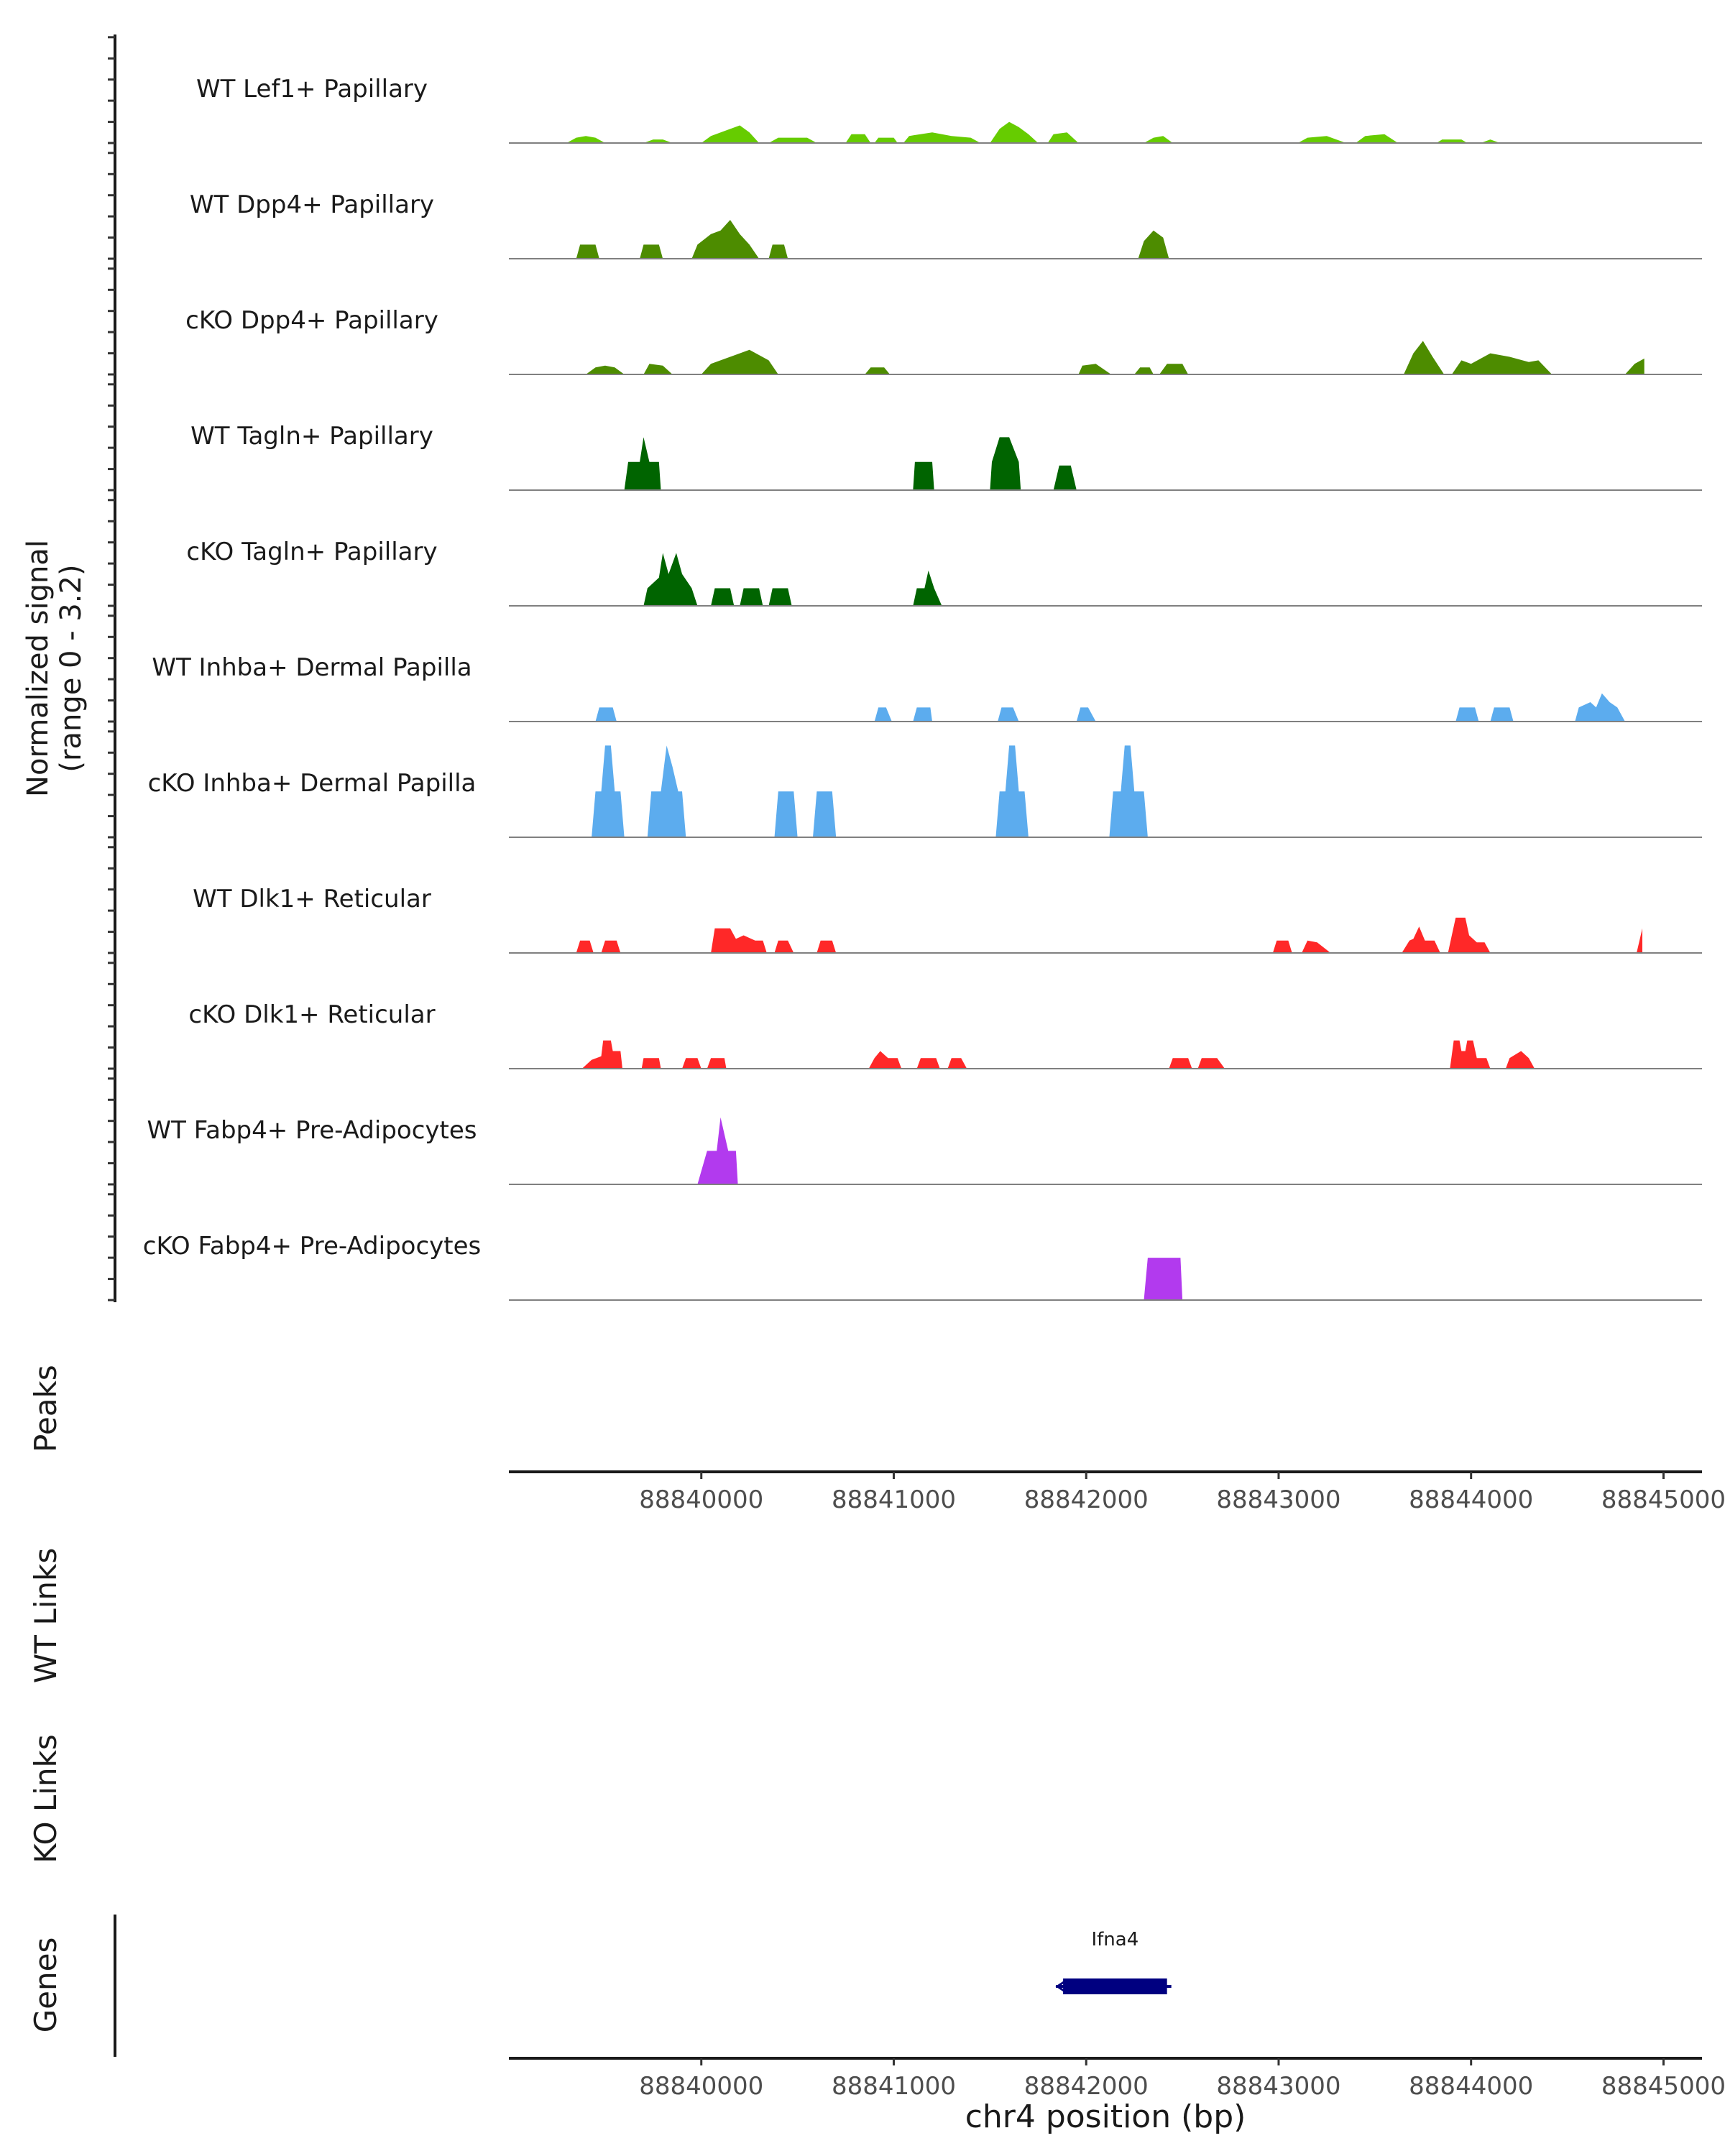 This screenshot has height=2156, width=1725. What do you see at coordinates (943, 341) in the screenshot?
I see `track-cko-dpp4-papillary: cKO Dpp4+ Papillary` at bounding box center [943, 341].